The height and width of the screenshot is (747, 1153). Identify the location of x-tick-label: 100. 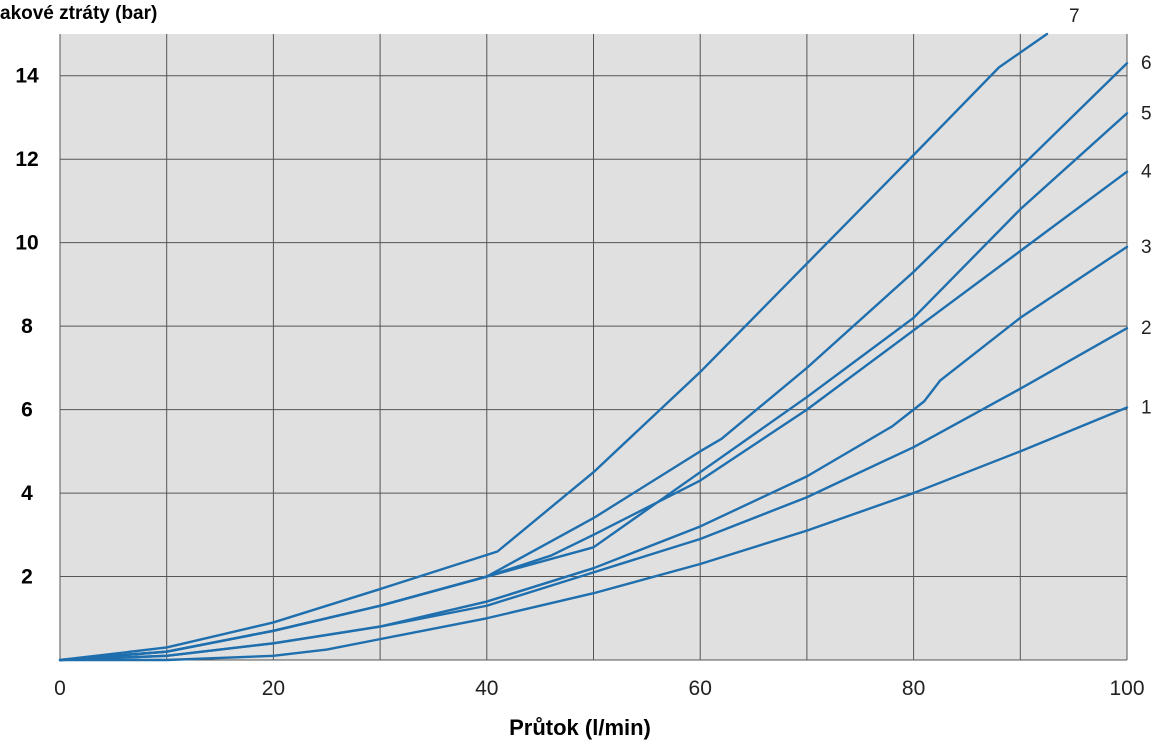
(1126, 688).